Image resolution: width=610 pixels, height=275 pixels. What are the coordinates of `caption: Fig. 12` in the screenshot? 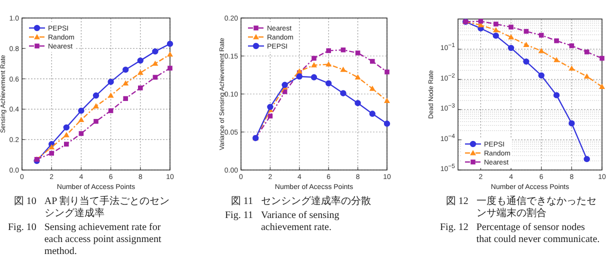 It's located at (454, 228).